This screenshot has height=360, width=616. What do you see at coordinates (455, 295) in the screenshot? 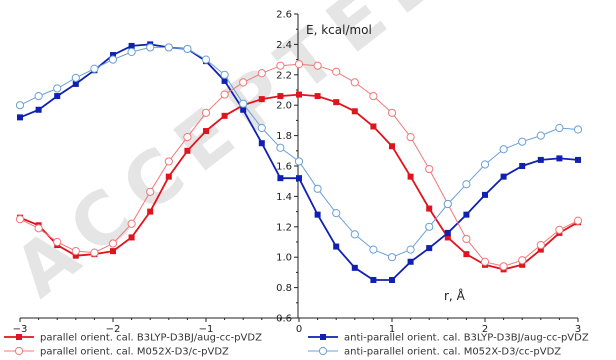
I see `x-axis-title: r, Å` at bounding box center [455, 295].